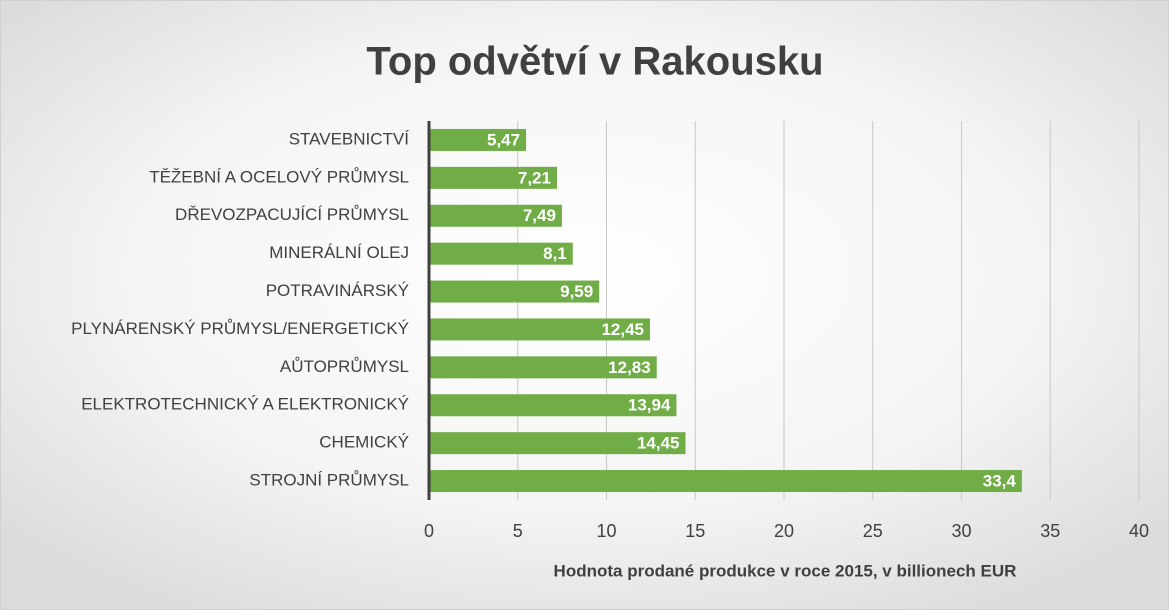  I want to click on data-label: 14,45, so click(658, 443).